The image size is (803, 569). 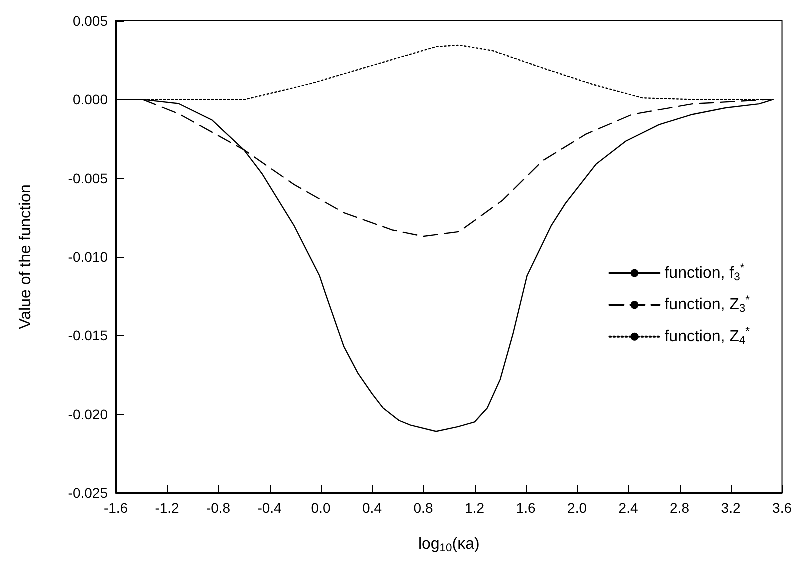 What do you see at coordinates (90, 100) in the screenshot?
I see `y-tick-label: 0.000` at bounding box center [90, 100].